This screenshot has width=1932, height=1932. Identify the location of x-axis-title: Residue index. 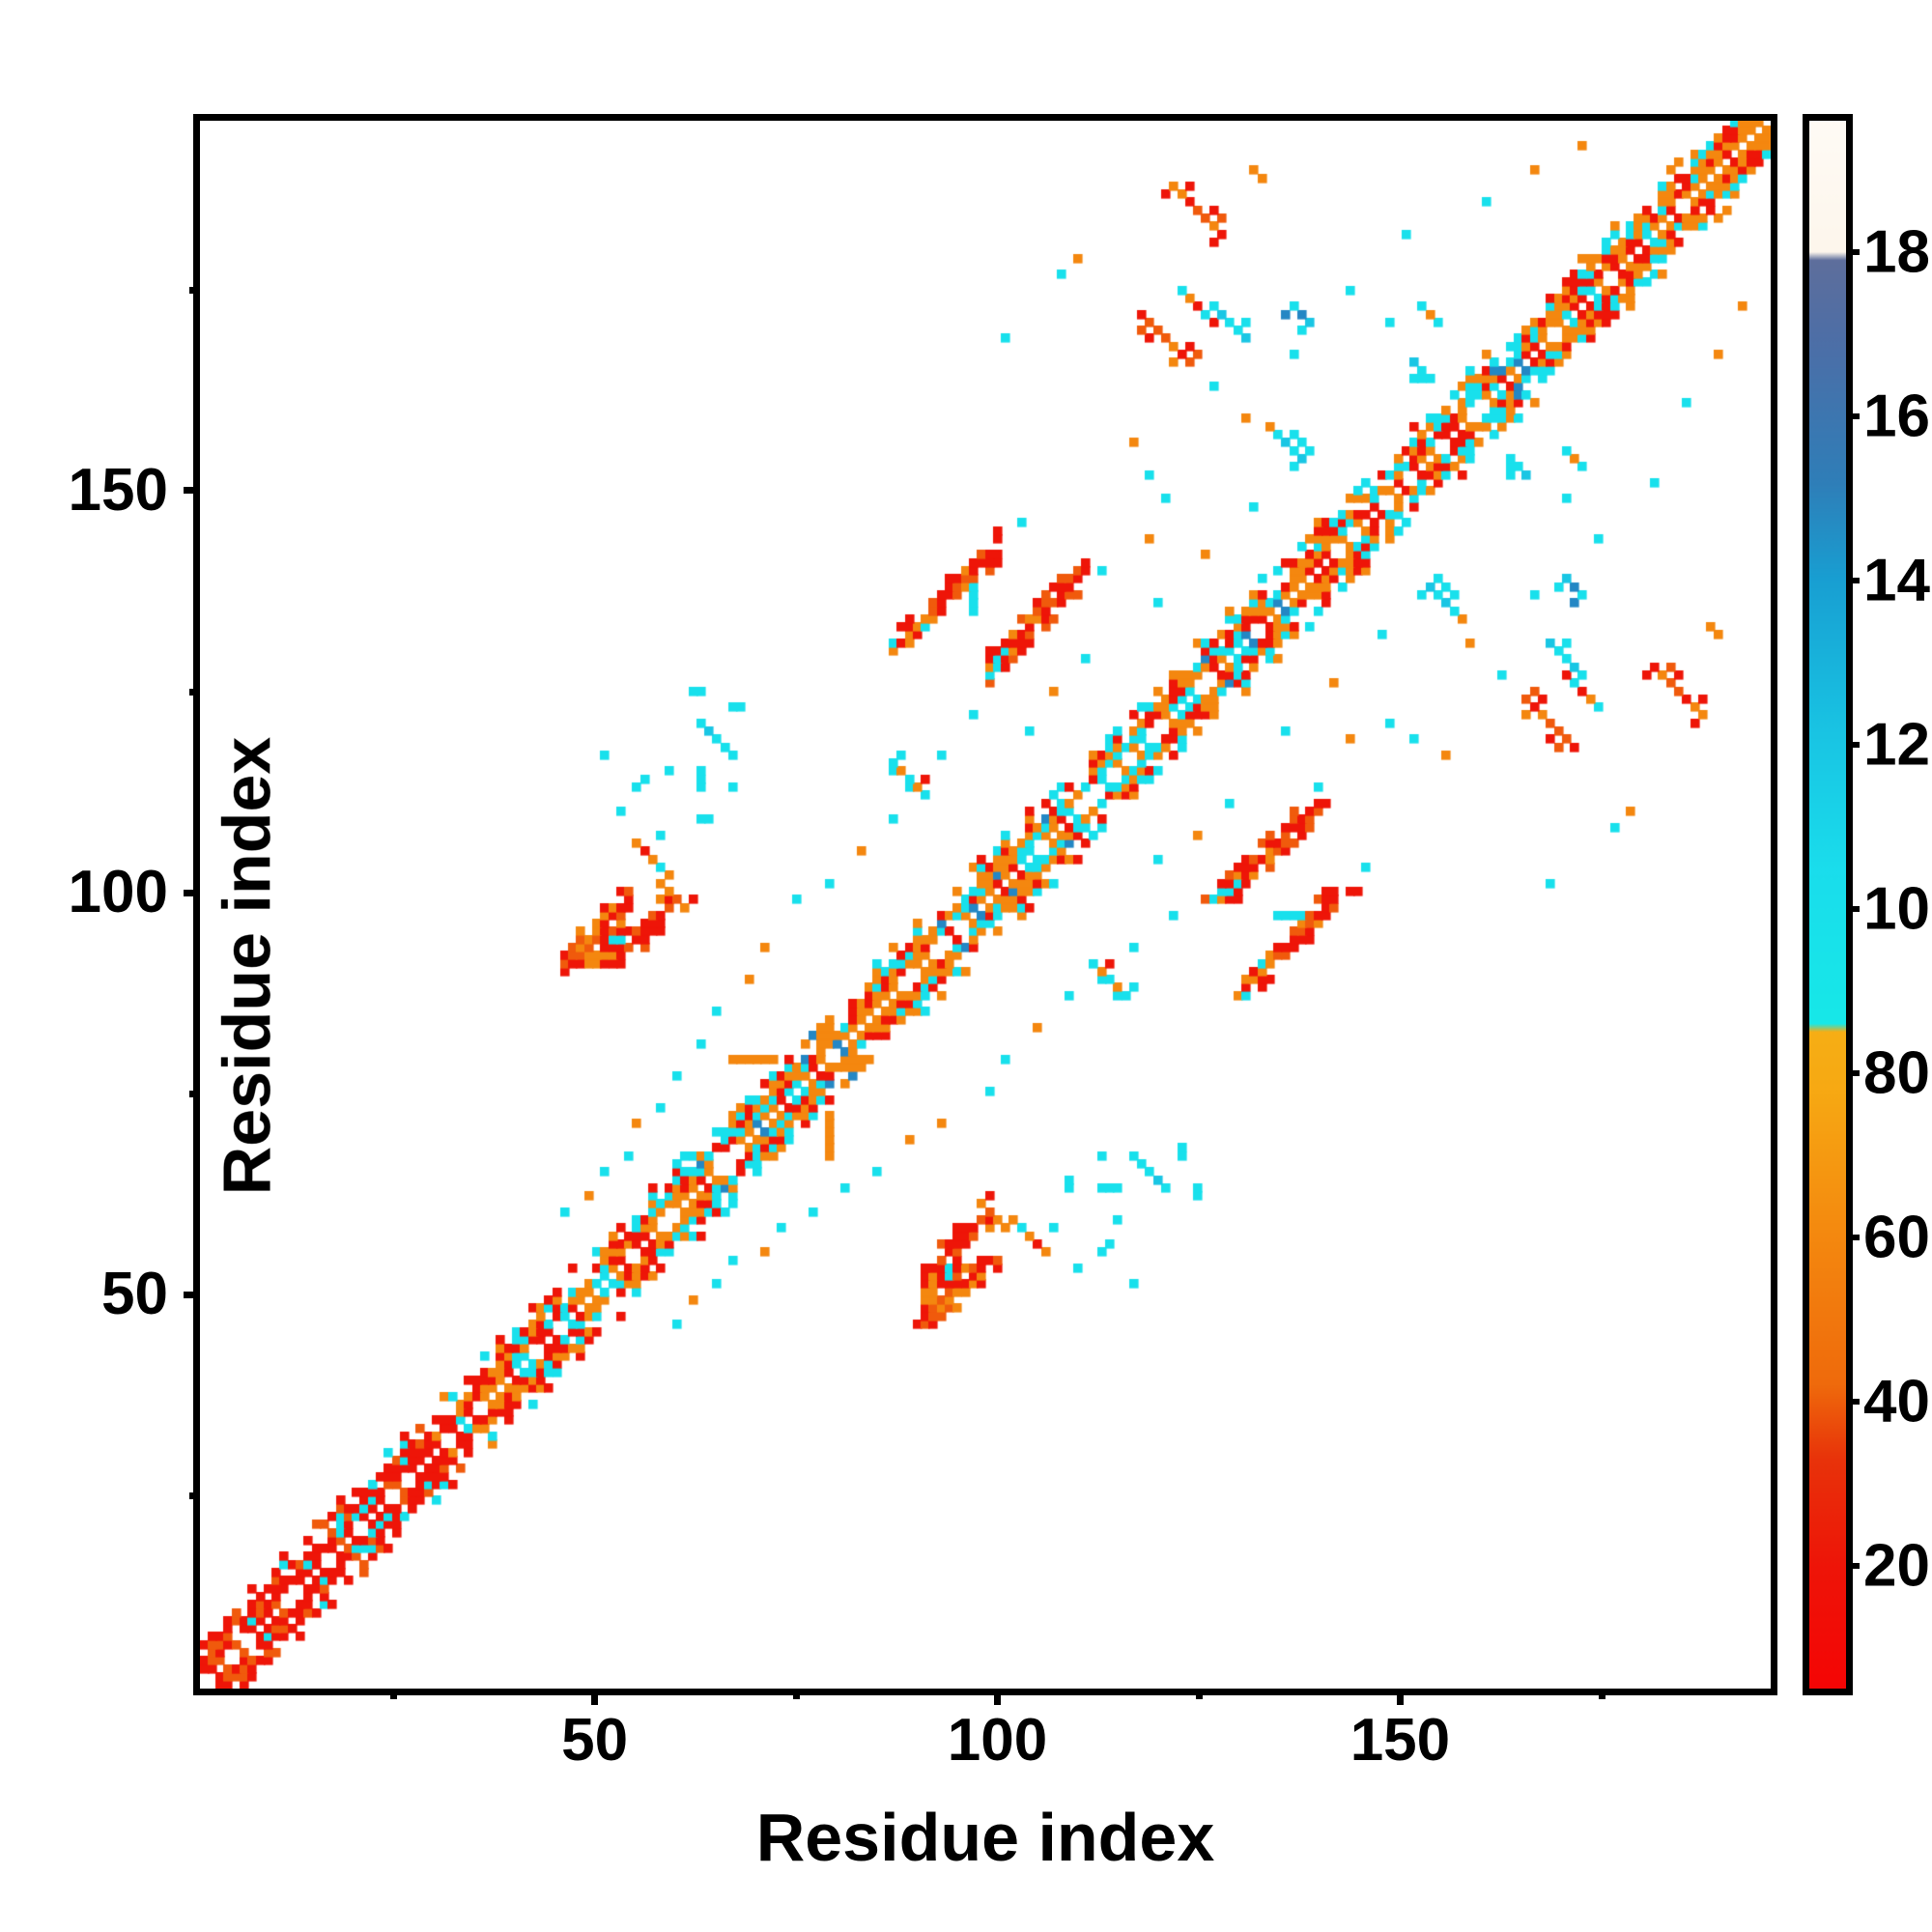
(985, 1837).